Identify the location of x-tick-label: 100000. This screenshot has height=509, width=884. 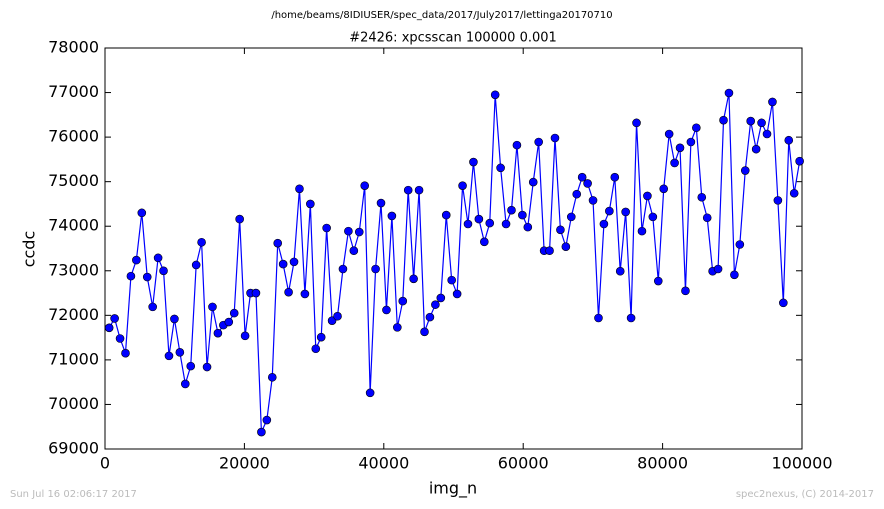
(801, 463).